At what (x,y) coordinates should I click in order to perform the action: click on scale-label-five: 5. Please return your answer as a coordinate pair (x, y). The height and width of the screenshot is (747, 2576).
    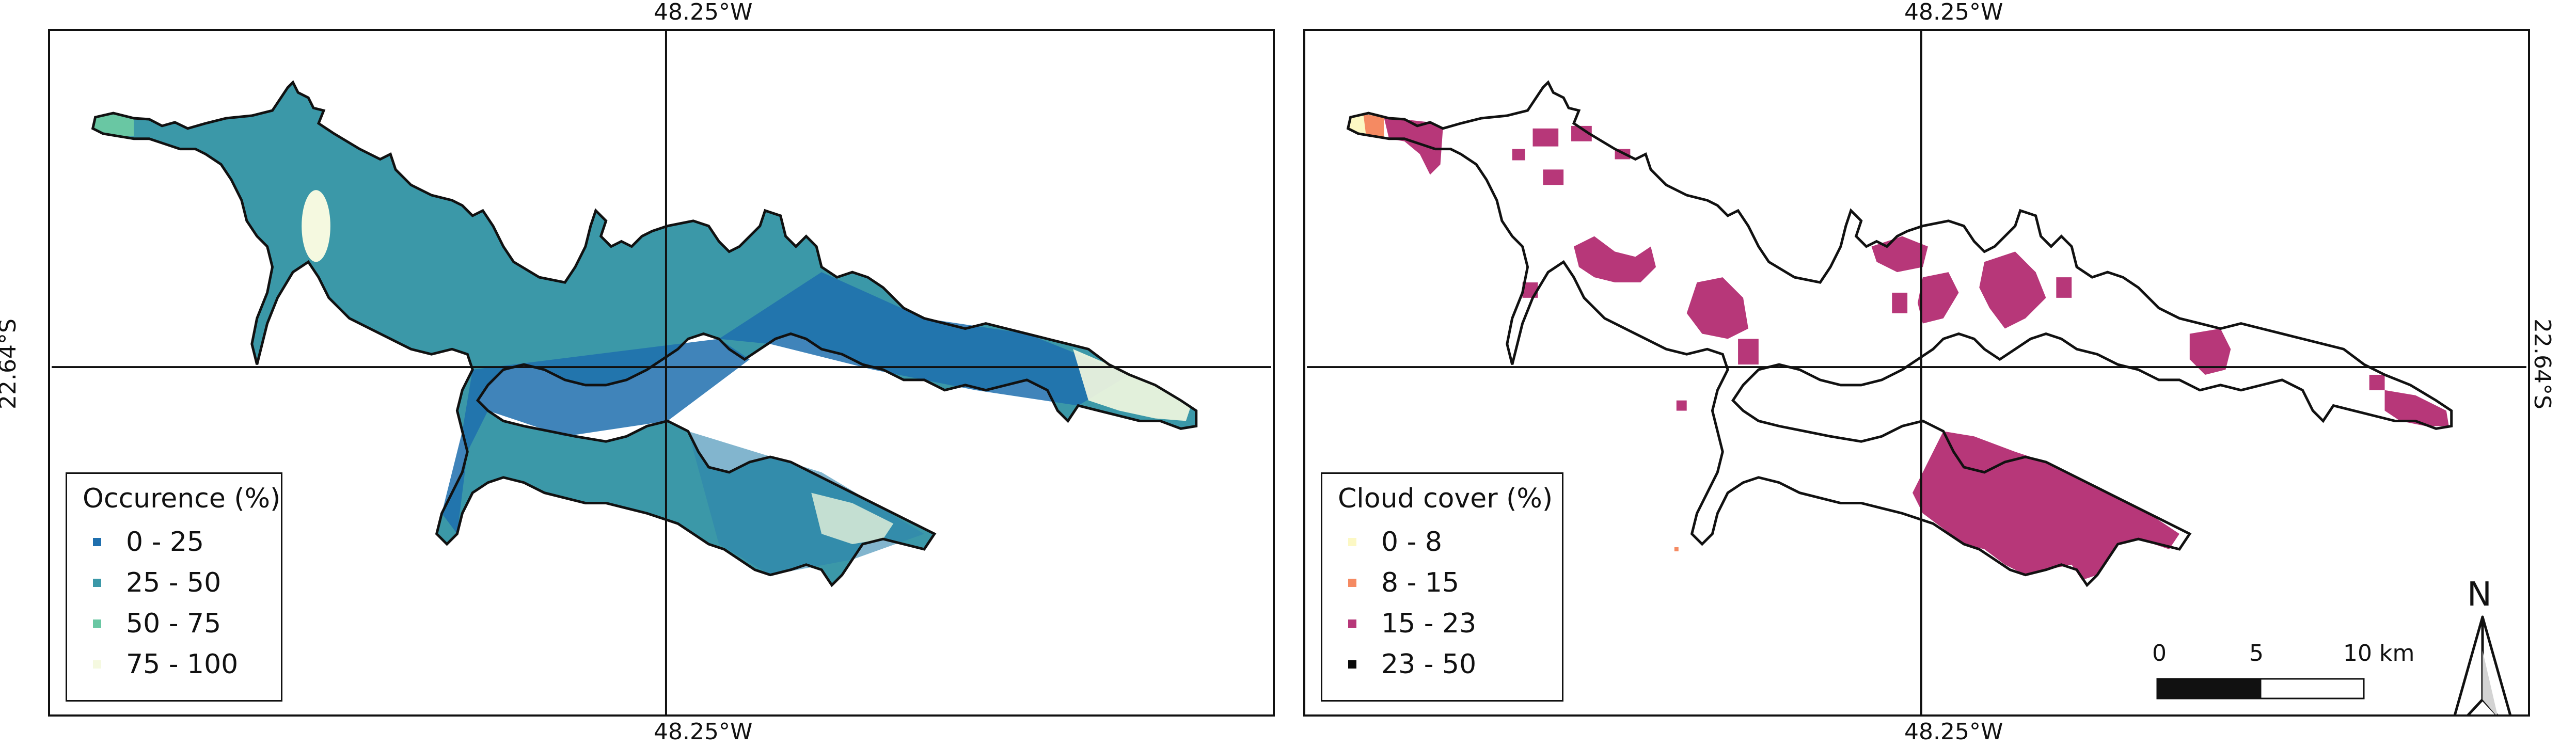
    Looking at the image, I should click on (2256, 653).